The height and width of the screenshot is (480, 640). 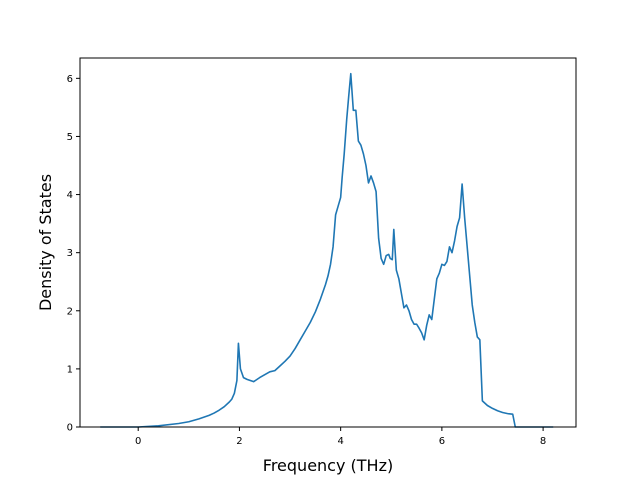 I want to click on x-tick-label: 2, so click(x=239, y=441).